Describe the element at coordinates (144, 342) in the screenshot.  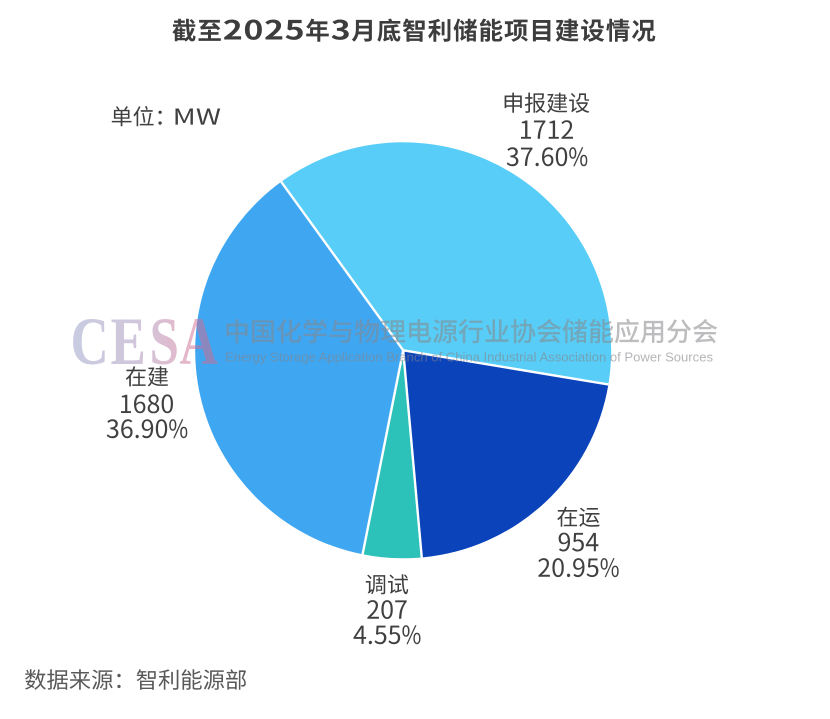
I see `svg-text: CESA` at that location.